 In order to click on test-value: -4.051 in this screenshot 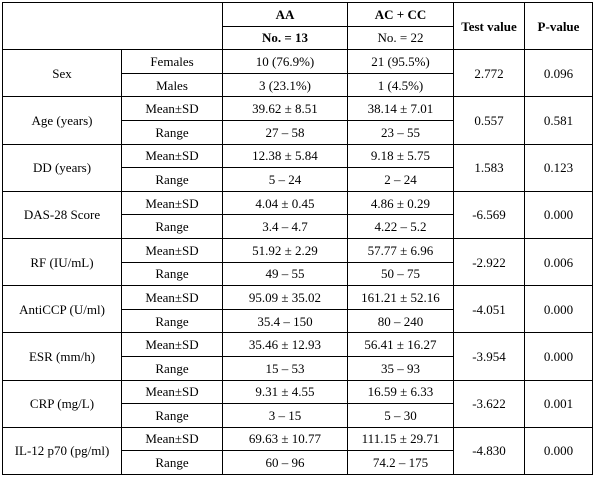, I will do `click(489, 309)`.